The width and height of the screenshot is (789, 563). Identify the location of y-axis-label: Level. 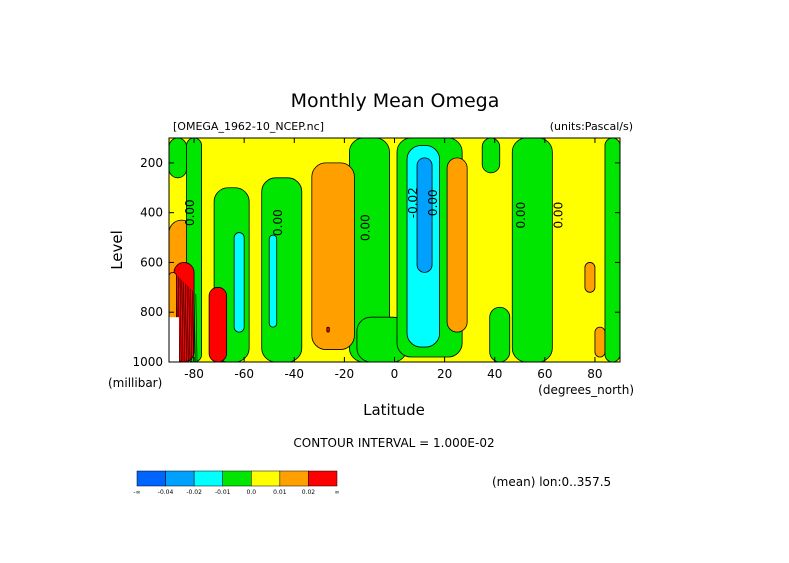
(117, 250).